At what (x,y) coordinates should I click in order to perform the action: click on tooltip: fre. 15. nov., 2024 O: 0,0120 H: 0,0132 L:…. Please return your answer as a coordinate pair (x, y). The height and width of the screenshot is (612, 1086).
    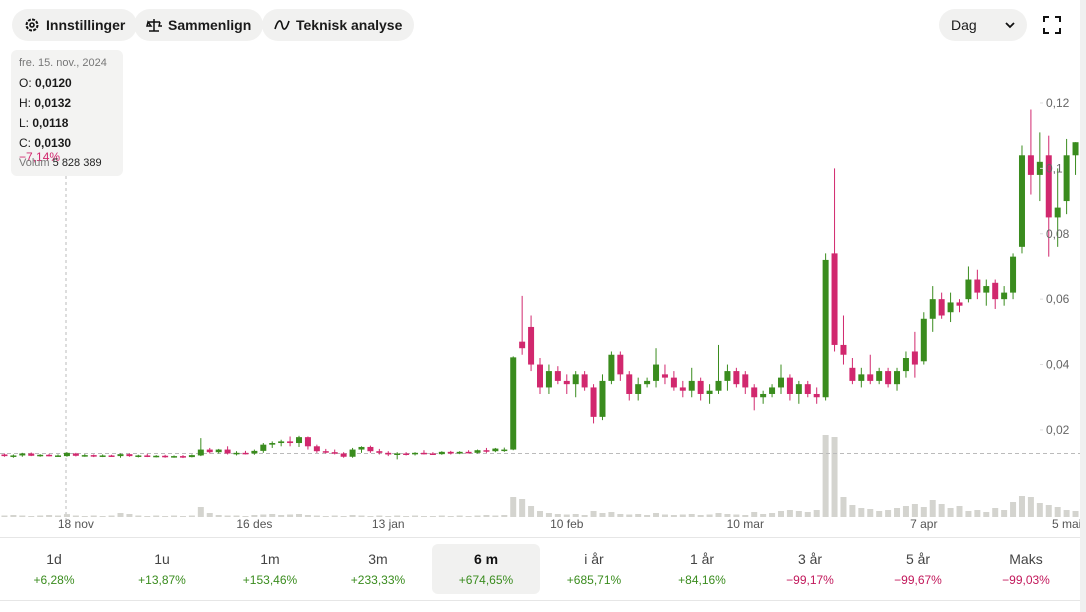
    Looking at the image, I should click on (67, 113).